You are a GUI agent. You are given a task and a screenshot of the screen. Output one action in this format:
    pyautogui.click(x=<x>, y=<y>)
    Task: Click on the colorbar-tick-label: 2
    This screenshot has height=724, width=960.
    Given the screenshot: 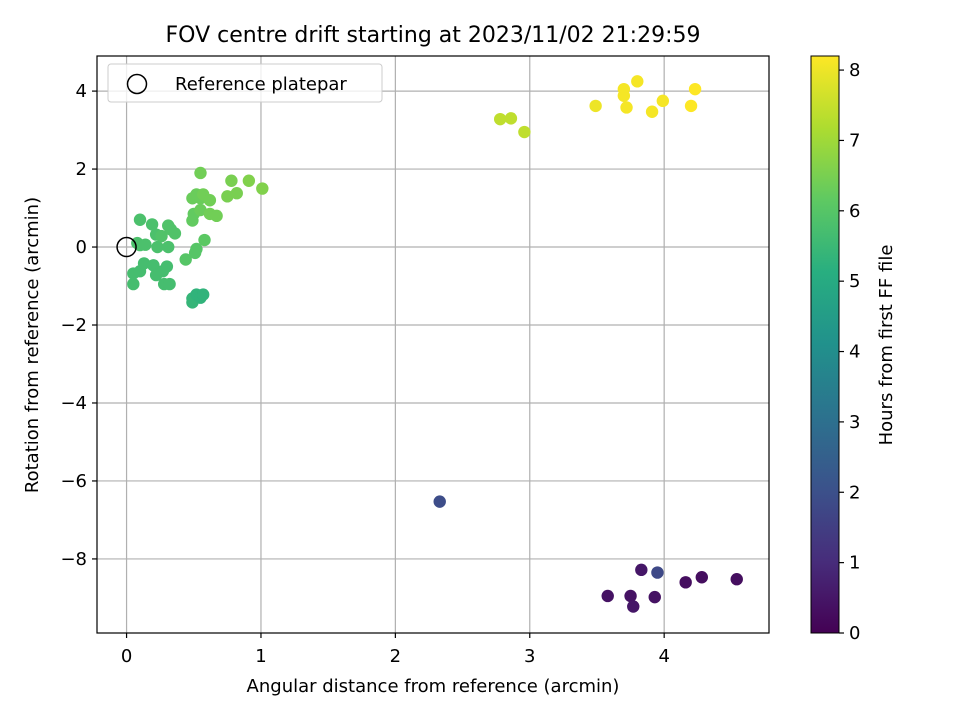 What is the action you would take?
    pyautogui.click(x=854, y=492)
    